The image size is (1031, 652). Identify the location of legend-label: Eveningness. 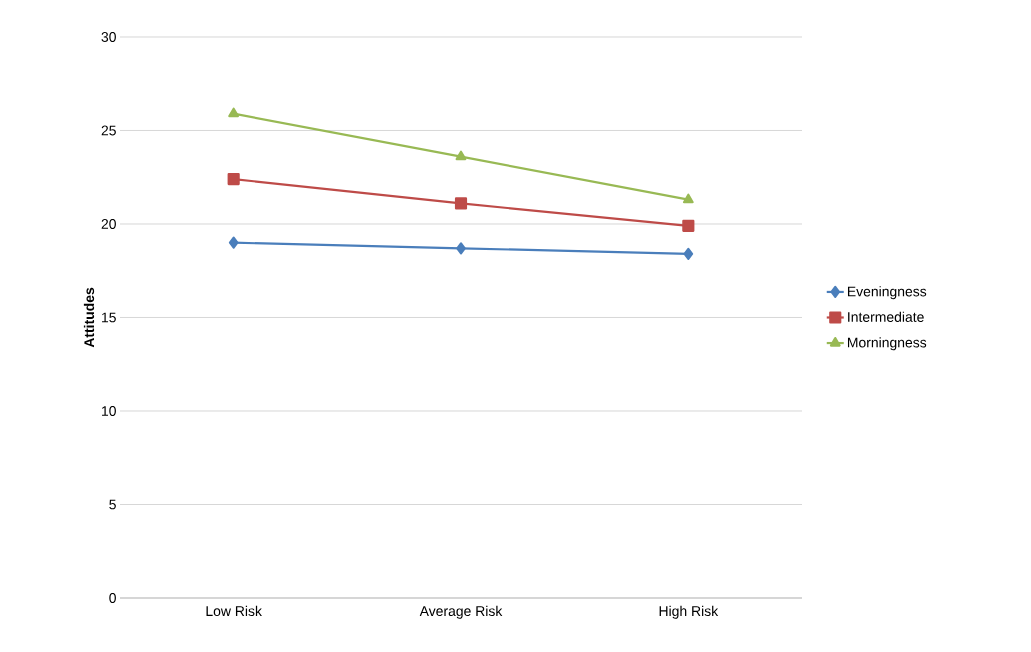
(887, 293).